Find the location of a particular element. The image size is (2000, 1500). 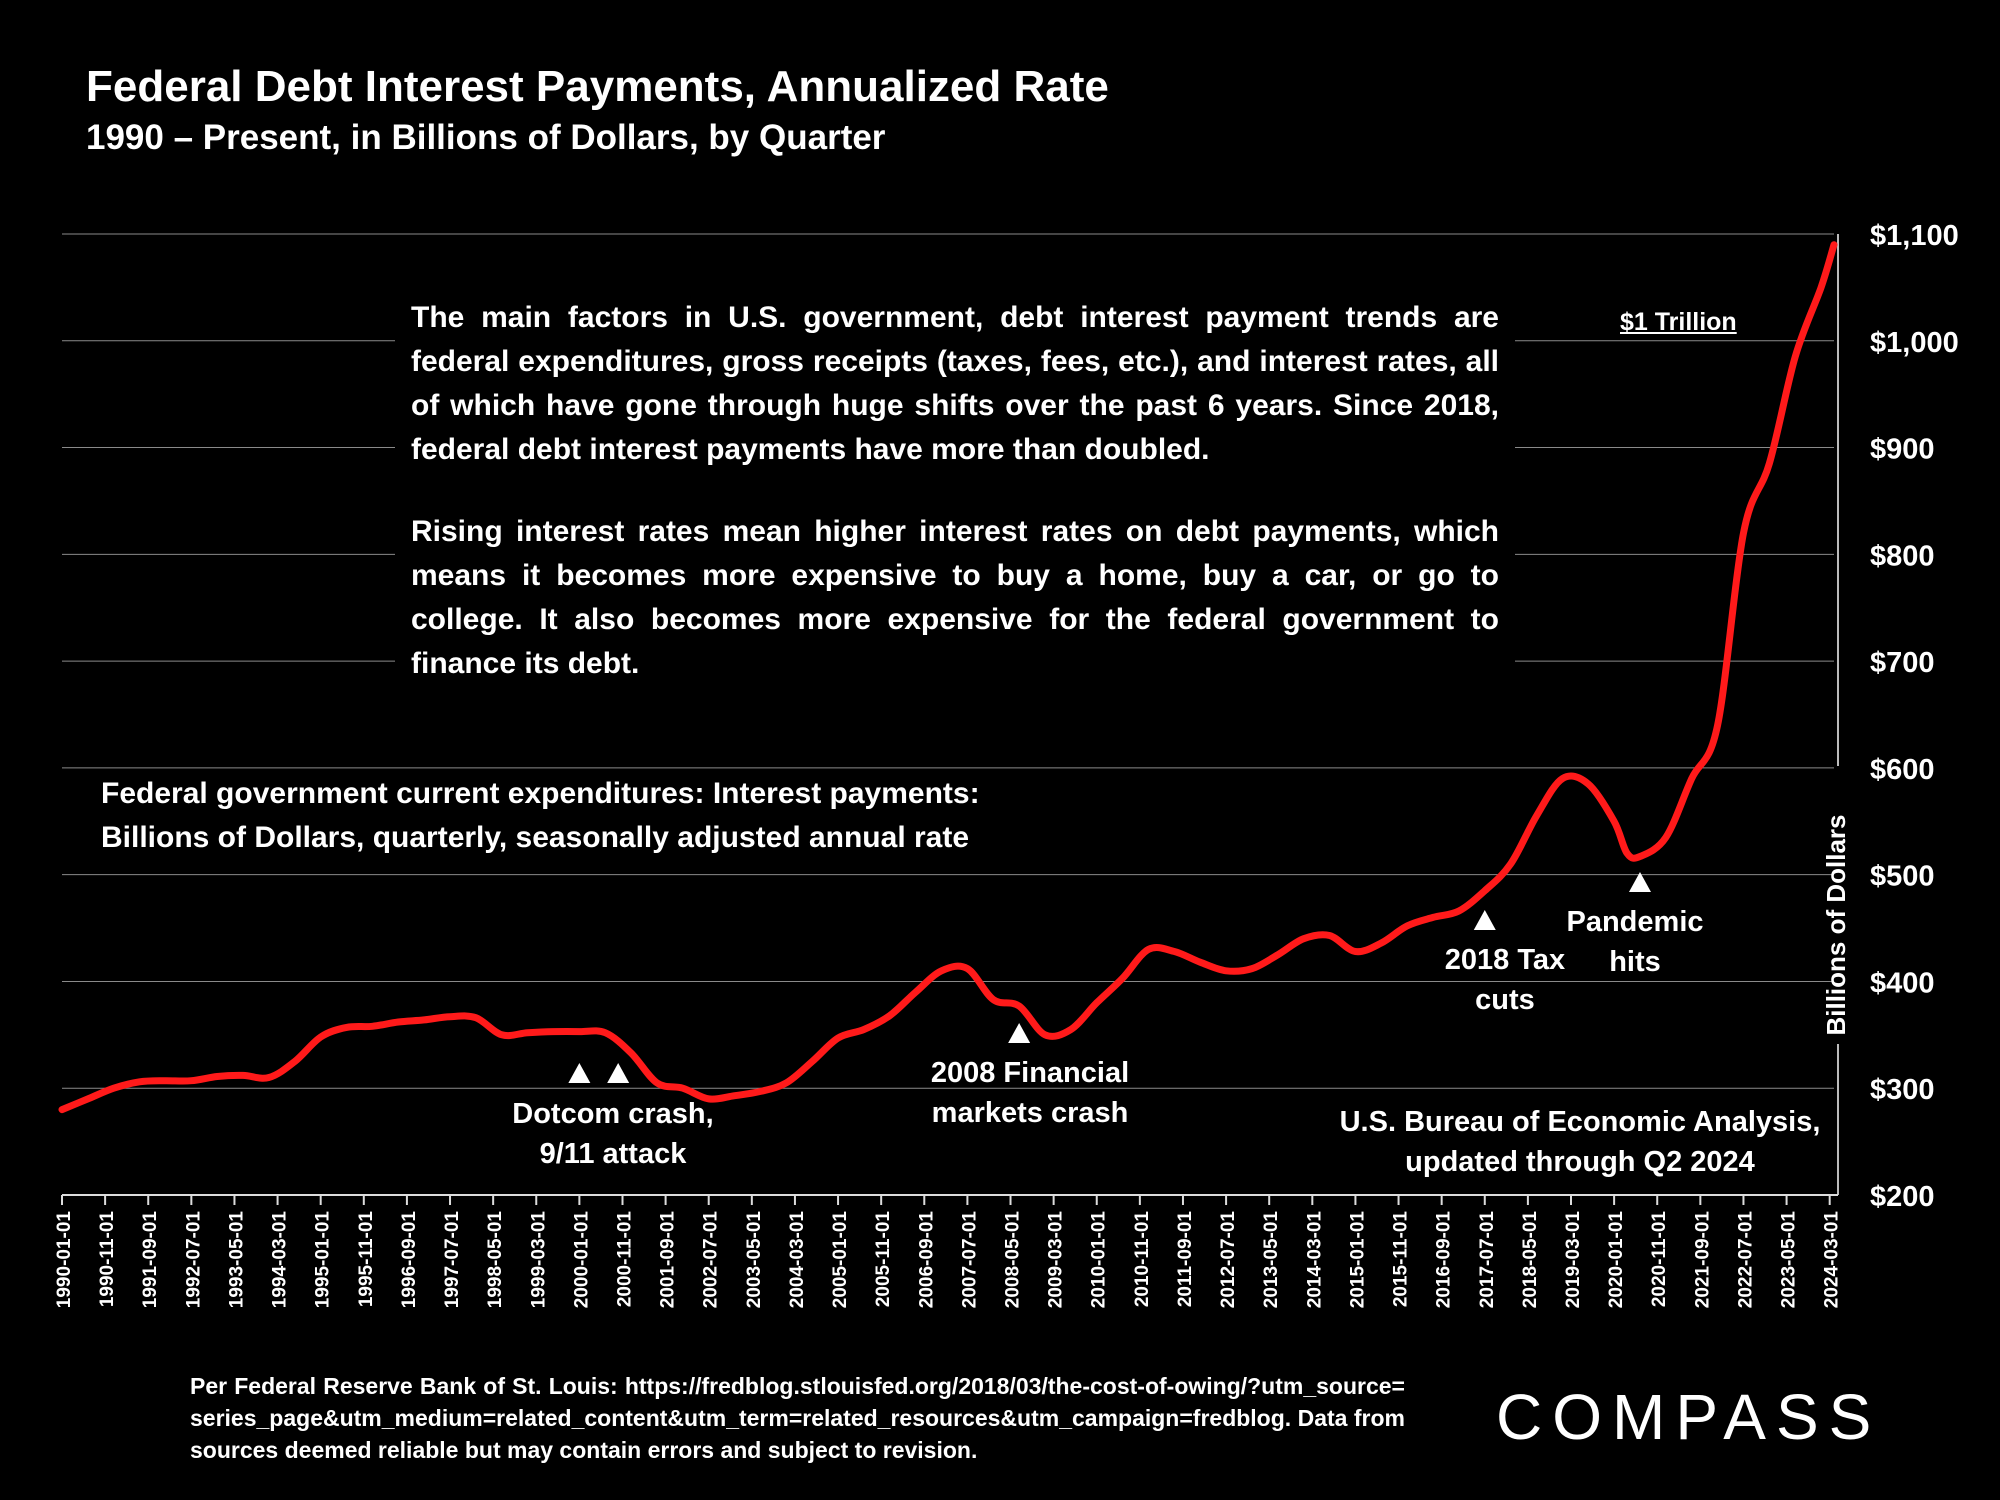

y-tick-label: $500 is located at coordinates (1902, 877).